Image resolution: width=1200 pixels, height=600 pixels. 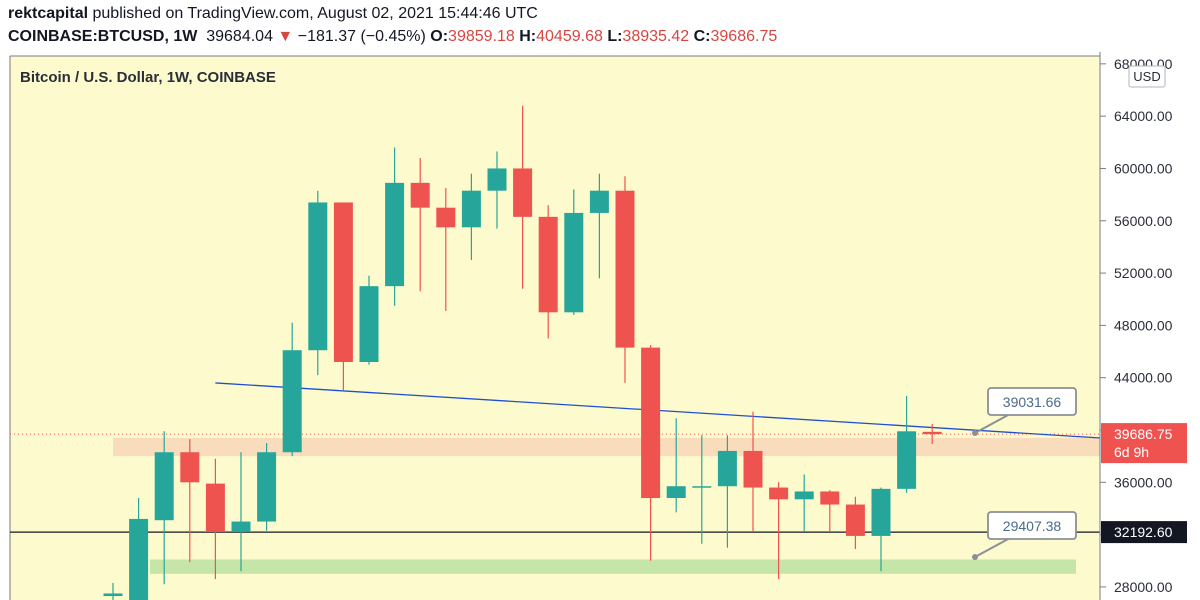 What do you see at coordinates (1143, 273) in the screenshot?
I see `y-tick-label: 52000.00` at bounding box center [1143, 273].